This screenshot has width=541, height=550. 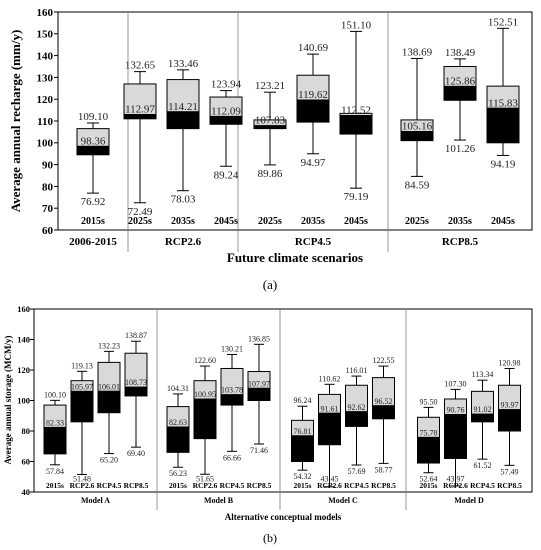 I want to click on panel-b-median-label: 107.97, so click(x=259, y=383).